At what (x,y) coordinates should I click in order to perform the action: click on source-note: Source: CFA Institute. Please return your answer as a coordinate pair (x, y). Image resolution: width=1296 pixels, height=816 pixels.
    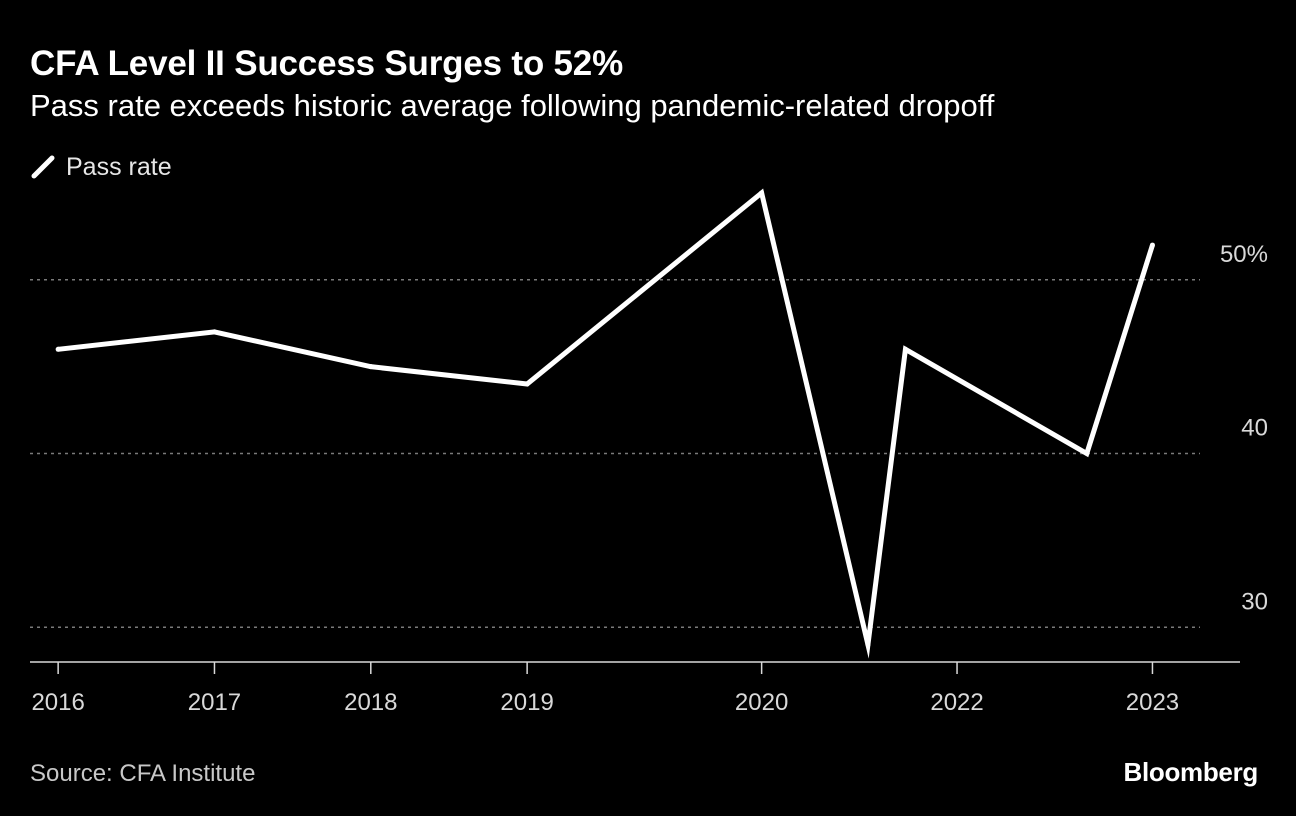
    Looking at the image, I should click on (143, 773).